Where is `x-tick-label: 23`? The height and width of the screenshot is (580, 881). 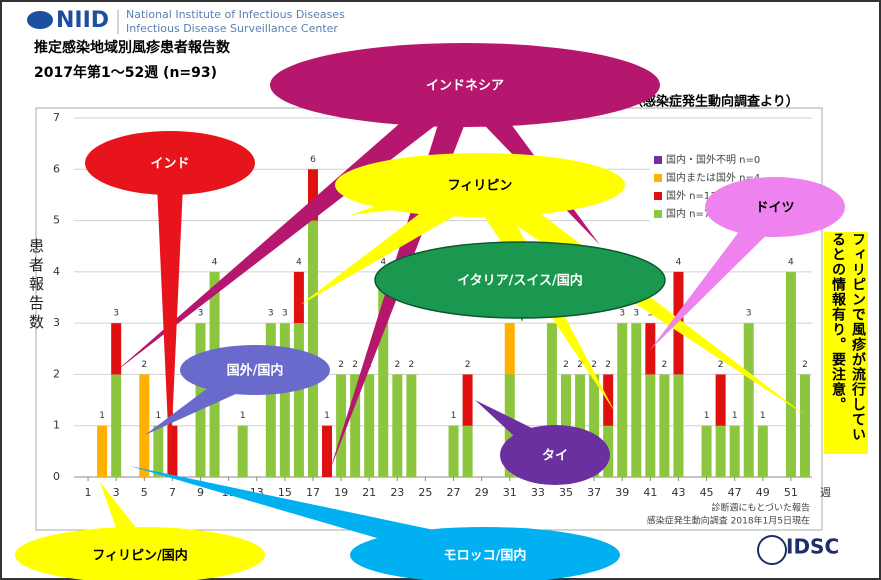
x-tick-label: 23 is located at coordinates (397, 492).